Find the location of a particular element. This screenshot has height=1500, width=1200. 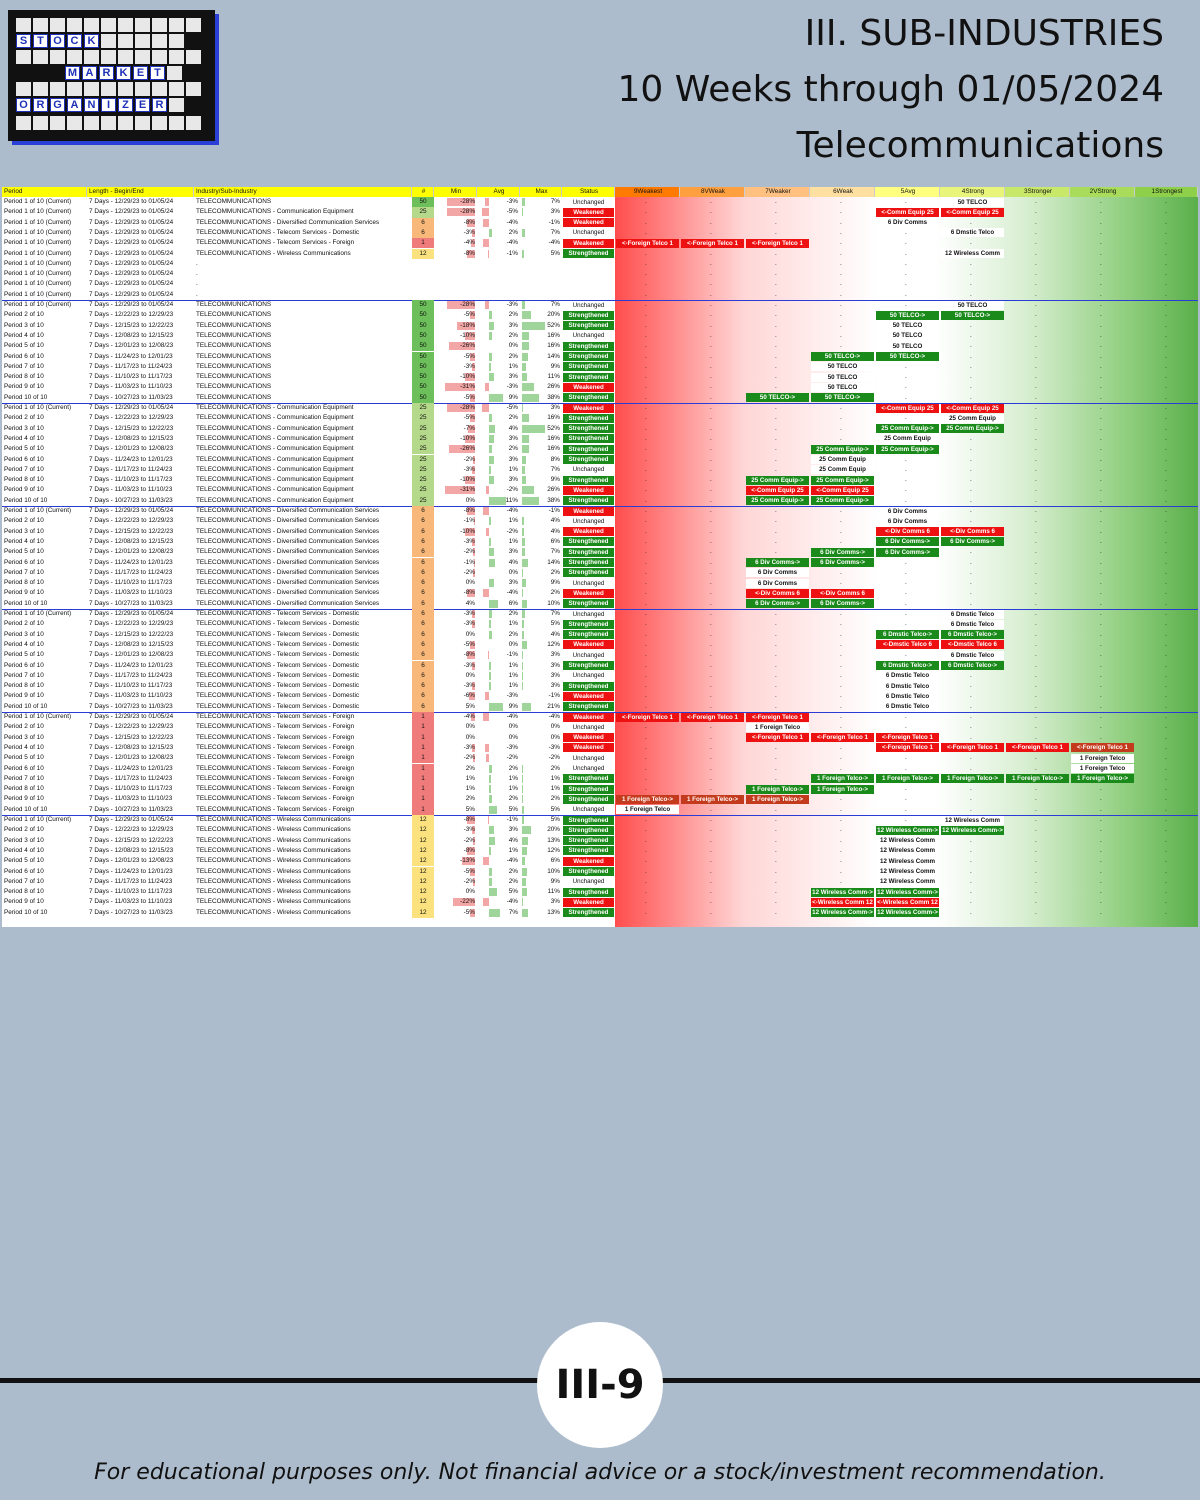

column-header: Max is located at coordinates (541, 192).